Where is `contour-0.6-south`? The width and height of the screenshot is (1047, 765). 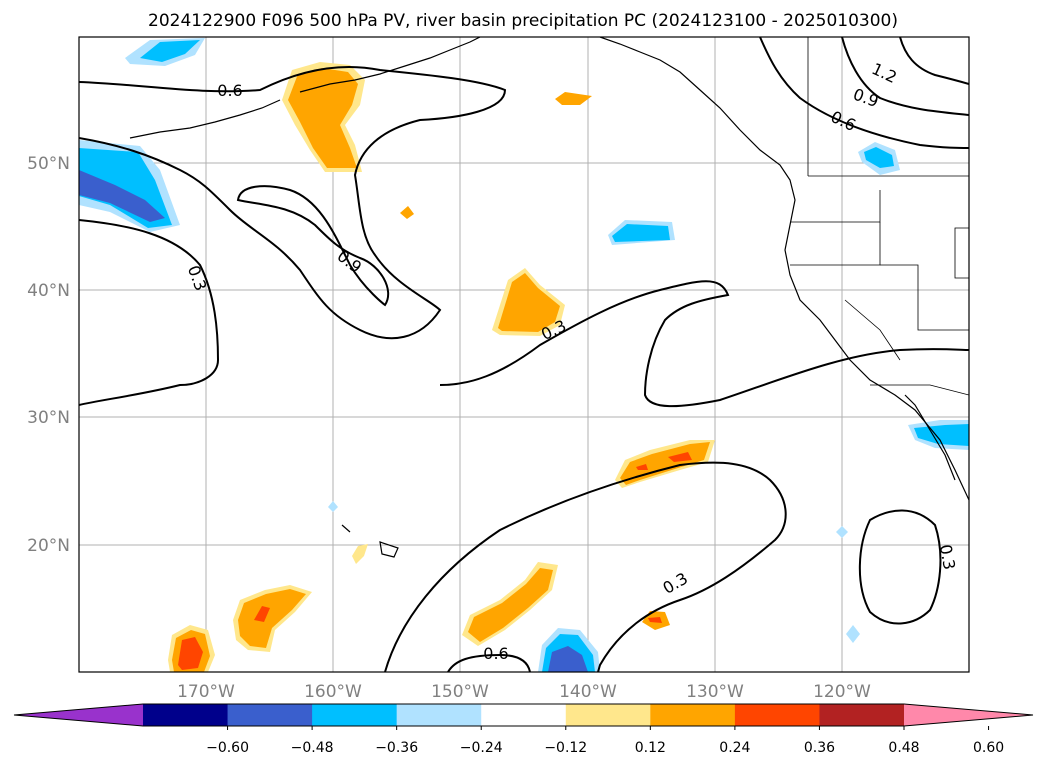 contour-0.6-south is located at coordinates (489, 662).